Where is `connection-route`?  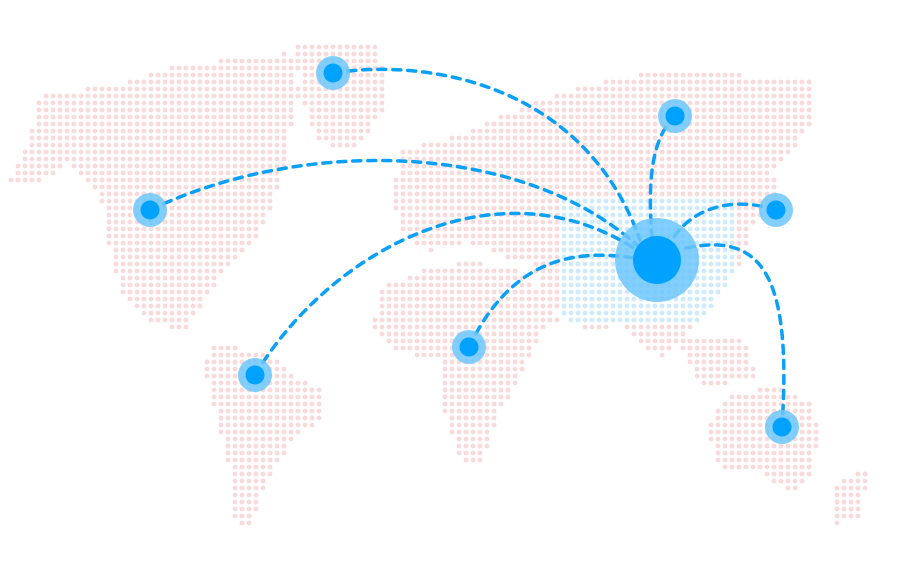 connection-route is located at coordinates (394, 203).